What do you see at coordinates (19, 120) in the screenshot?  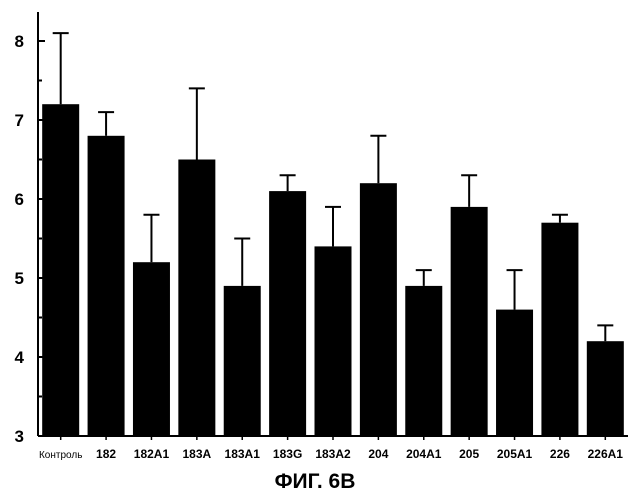 I see `y-tick-label: 7` at bounding box center [19, 120].